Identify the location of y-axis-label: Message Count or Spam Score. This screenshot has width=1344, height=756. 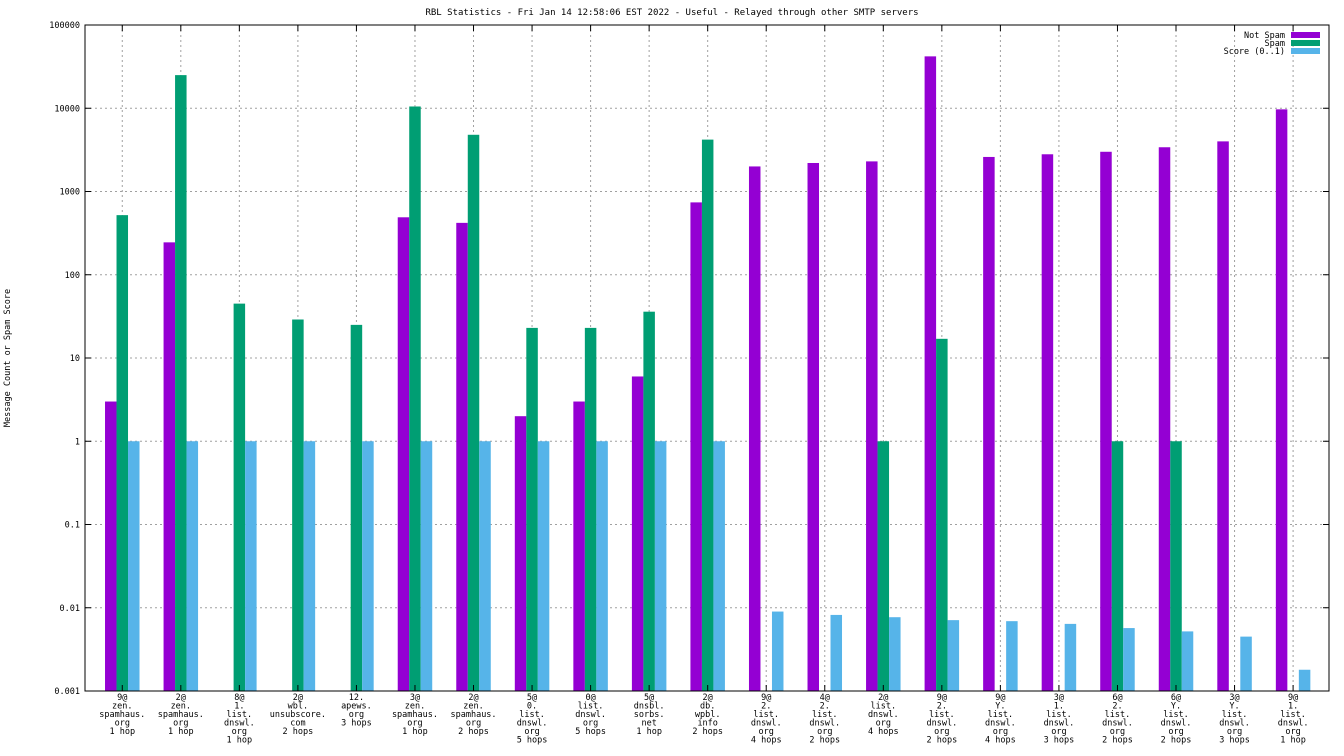
(8, 358).